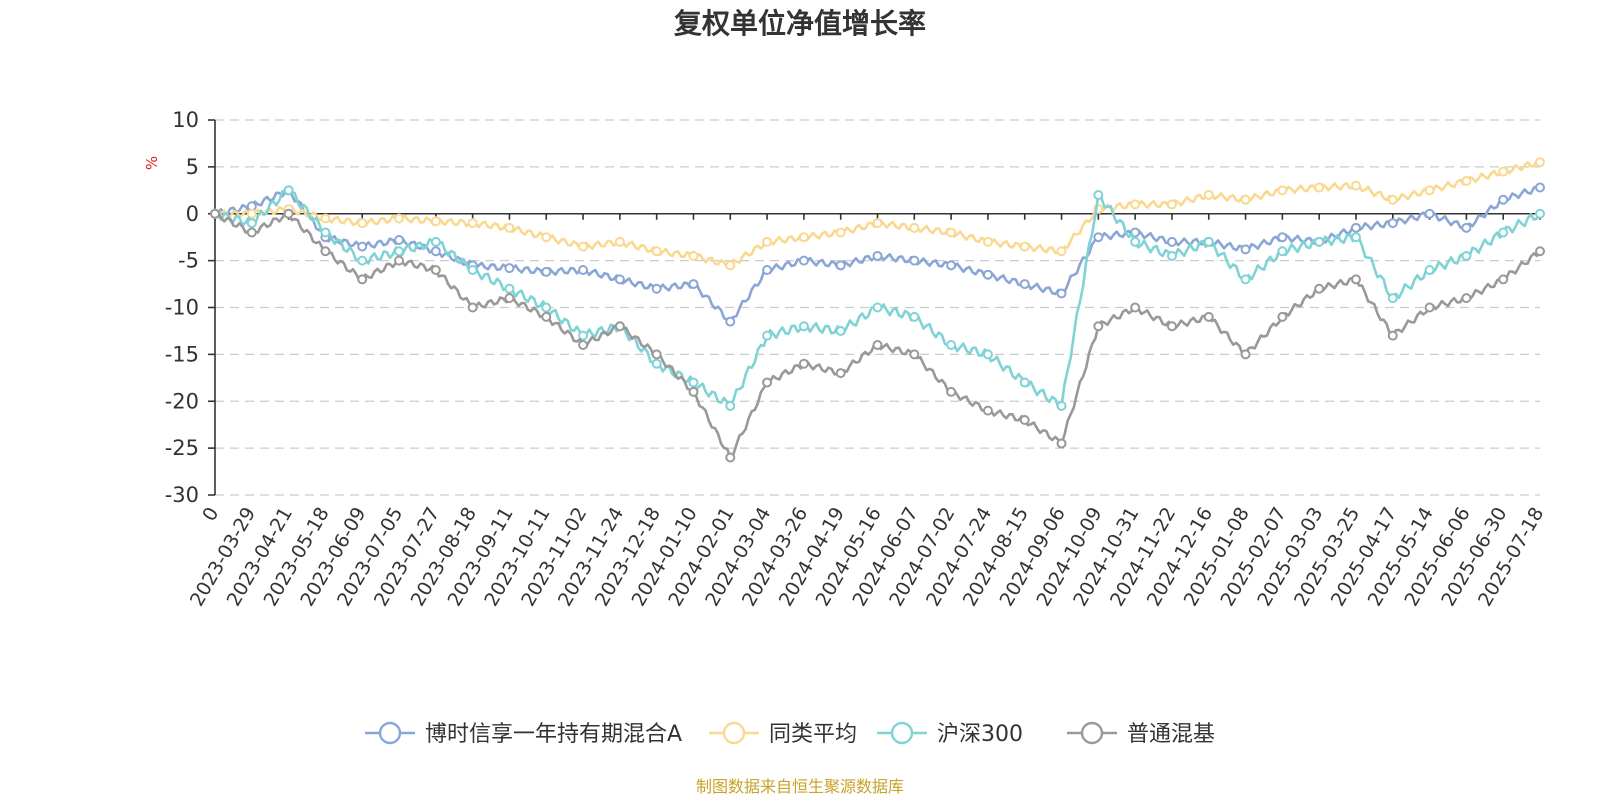  I want to click on legend: 博时信享一年持有期混合A 同类平均 沪深300 普通混基, so click(790, 734).